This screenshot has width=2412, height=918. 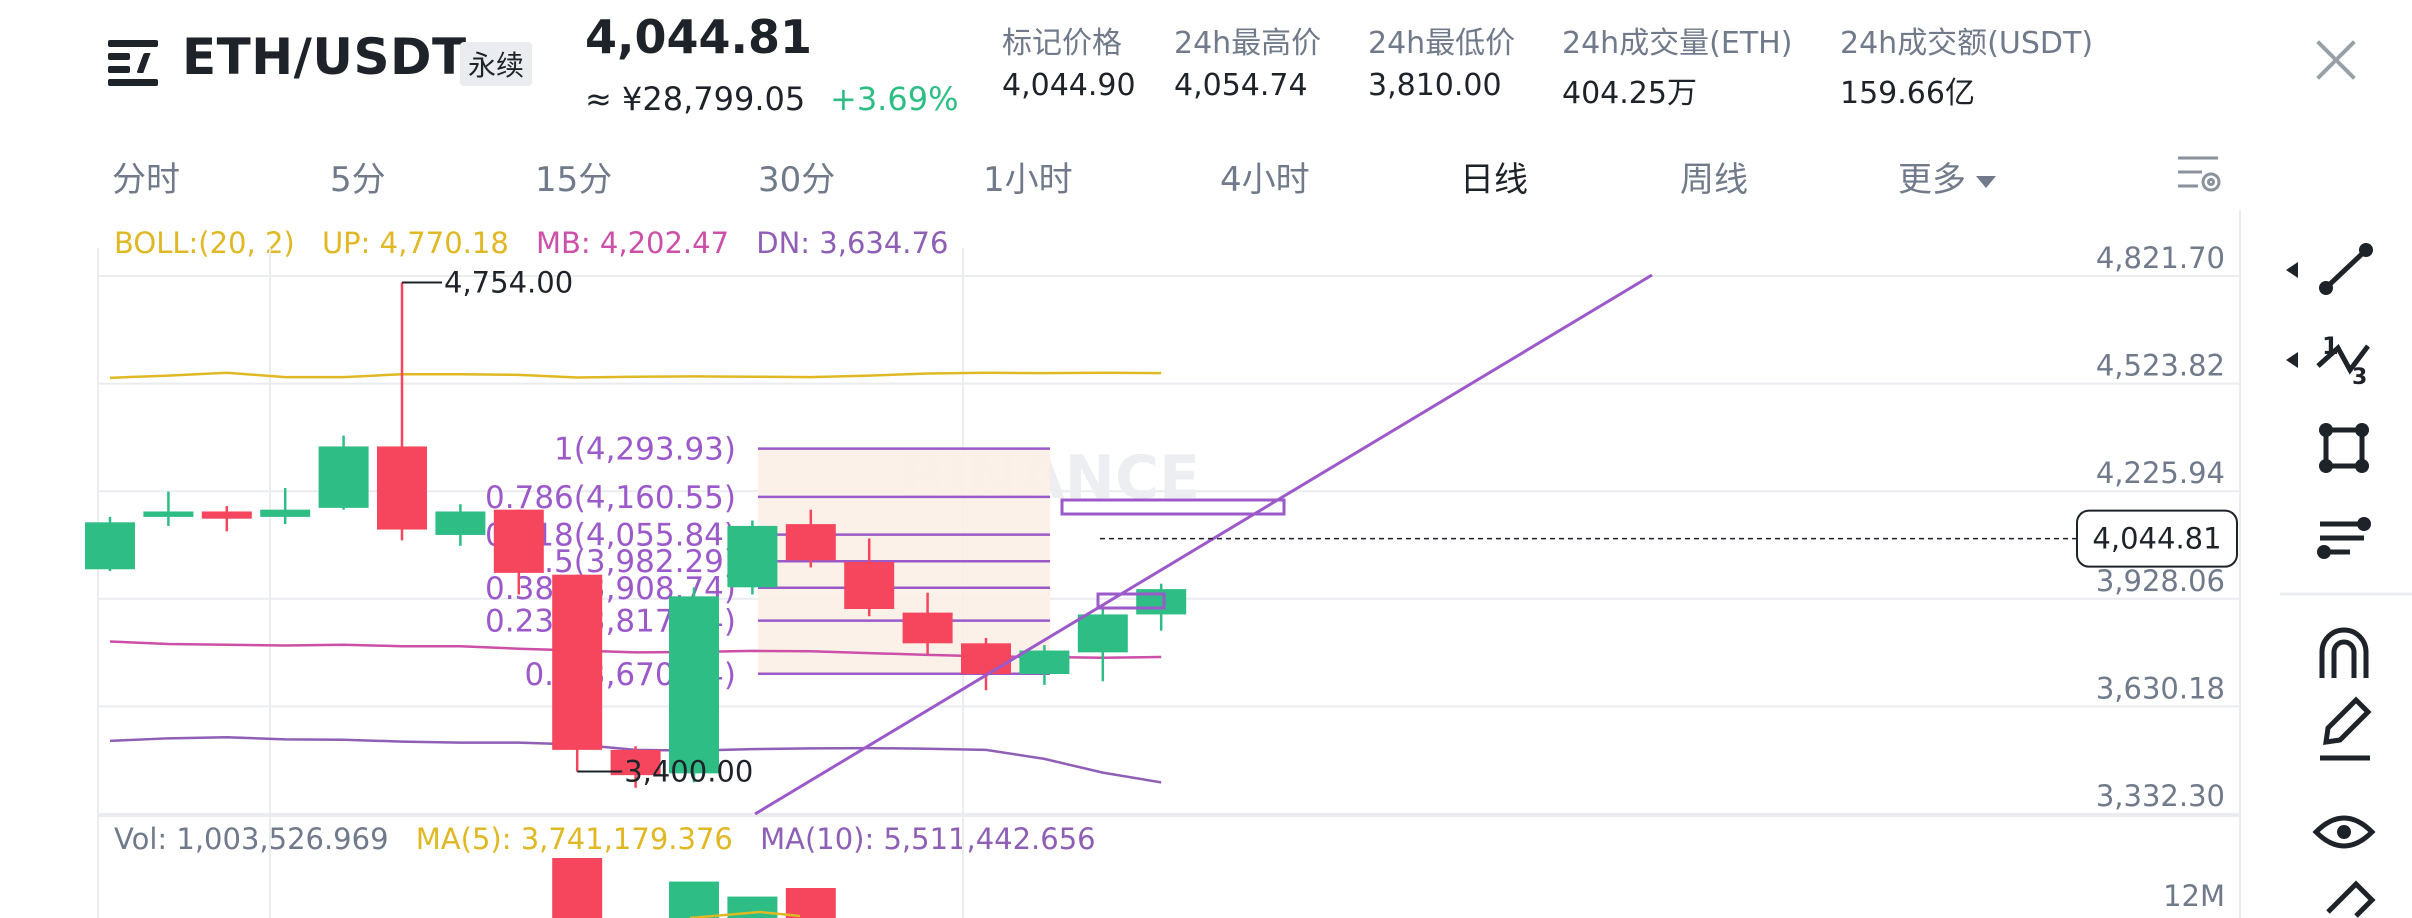 What do you see at coordinates (1907, 93) in the screenshot?
I see `turnover-usdt-value: 159.66亿` at bounding box center [1907, 93].